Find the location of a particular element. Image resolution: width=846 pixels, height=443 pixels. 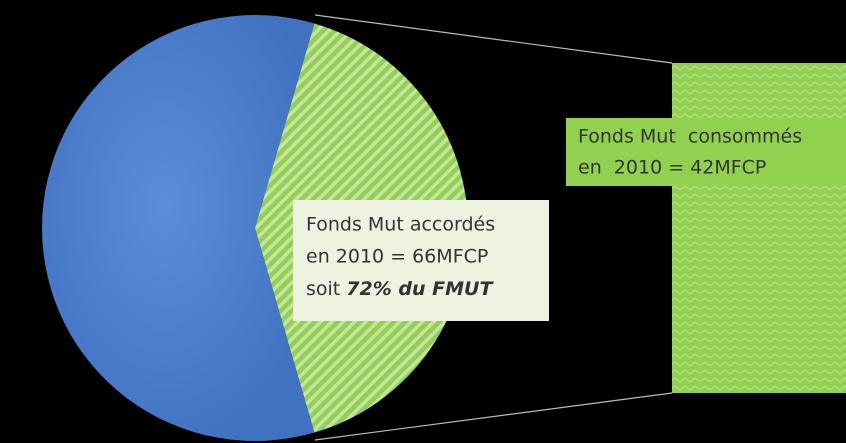

annotation: soit 72% du FMUT is located at coordinates (400, 289).